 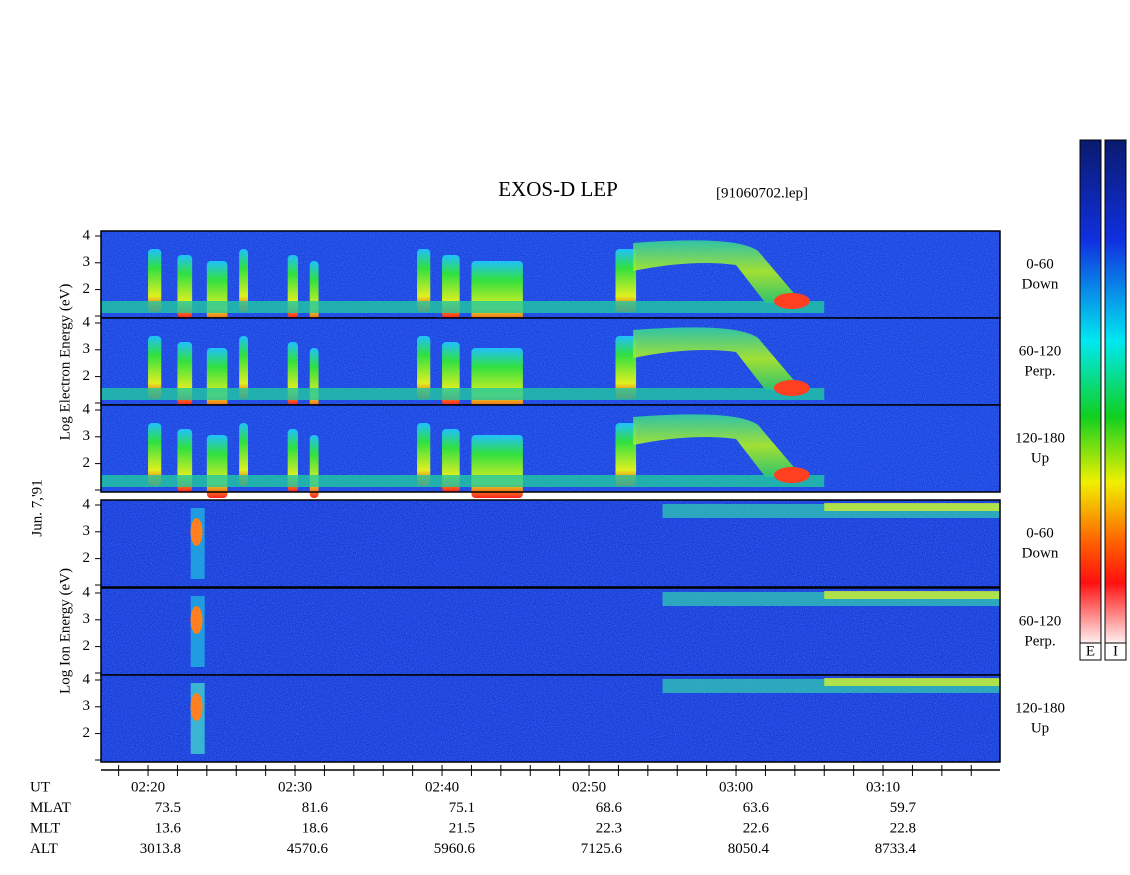 What do you see at coordinates (1039, 641) in the screenshot?
I see `direction-label: Perp.` at bounding box center [1039, 641].